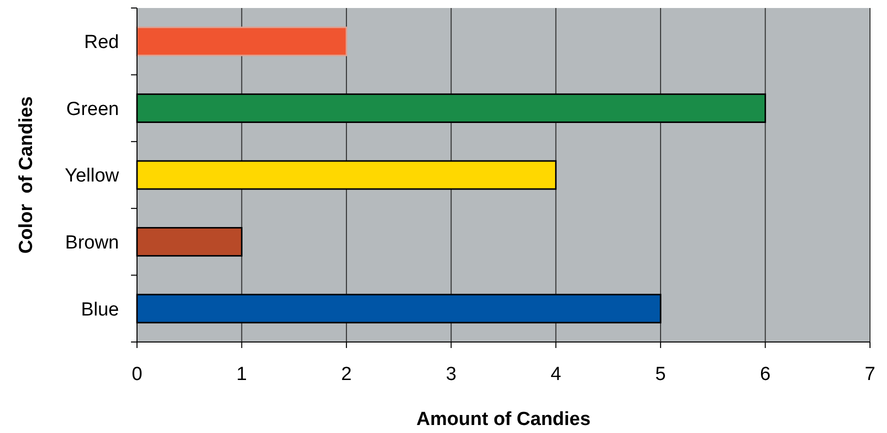 Image resolution: width=887 pixels, height=433 pixels. I want to click on bar, so click(242, 41).